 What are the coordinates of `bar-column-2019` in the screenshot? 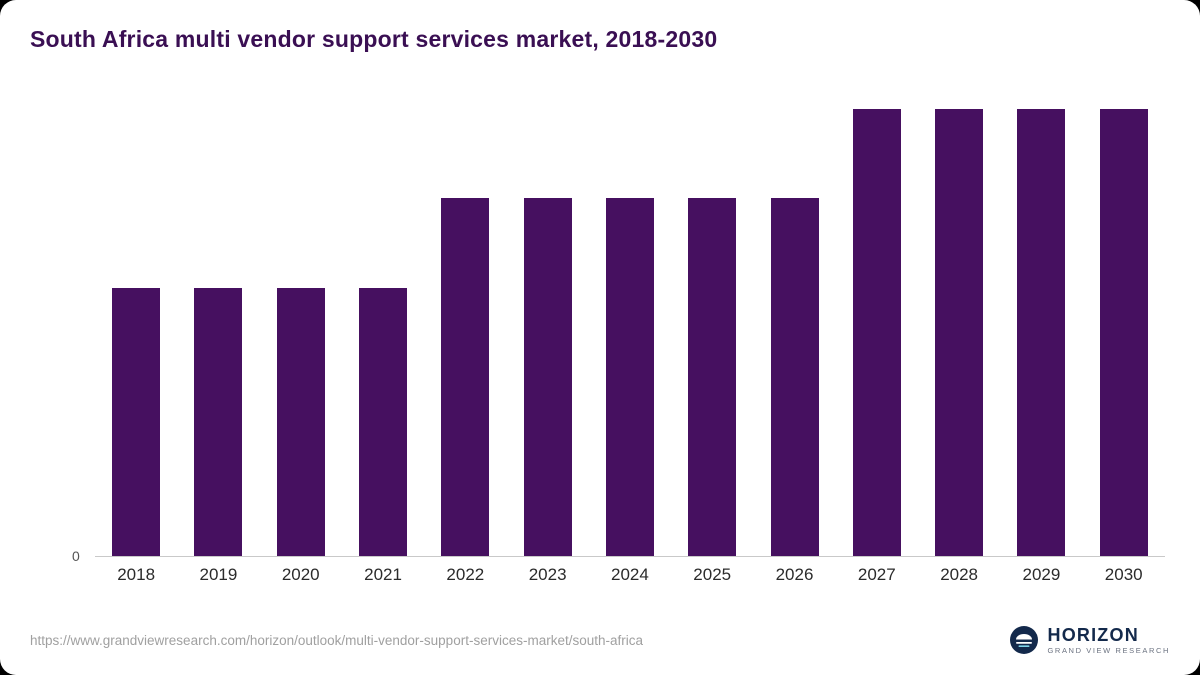 It's located at (218, 328).